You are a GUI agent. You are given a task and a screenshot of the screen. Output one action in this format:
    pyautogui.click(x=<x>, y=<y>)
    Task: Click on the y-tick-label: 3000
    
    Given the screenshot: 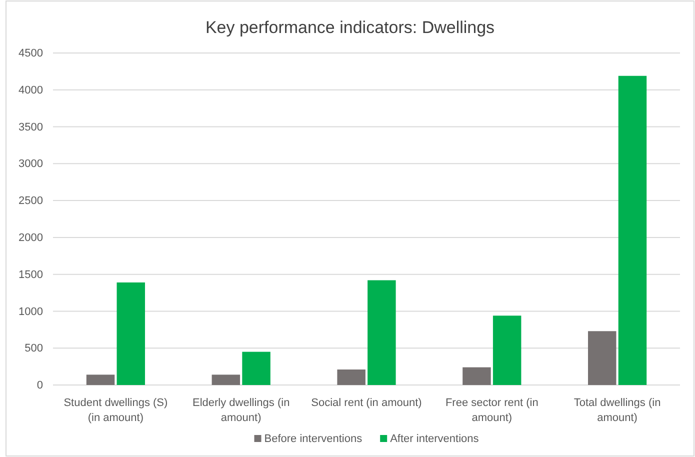 What is the action you would take?
    pyautogui.click(x=30, y=164)
    